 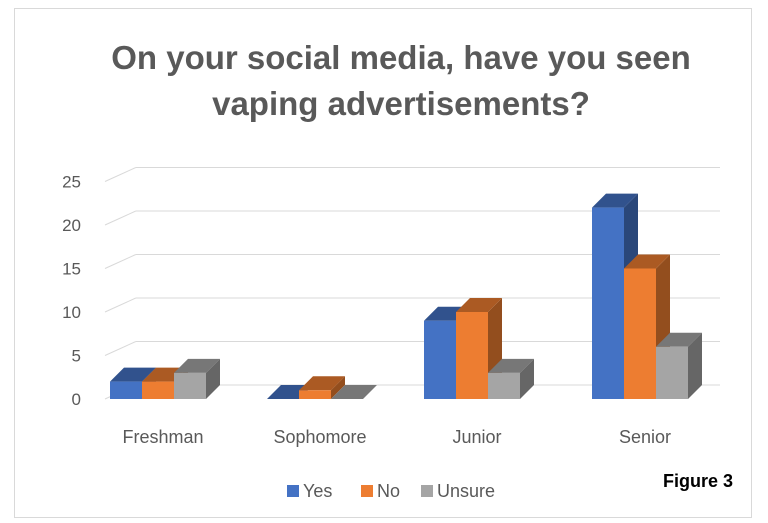 I want to click on y-tick-label: 10, so click(x=71, y=312).